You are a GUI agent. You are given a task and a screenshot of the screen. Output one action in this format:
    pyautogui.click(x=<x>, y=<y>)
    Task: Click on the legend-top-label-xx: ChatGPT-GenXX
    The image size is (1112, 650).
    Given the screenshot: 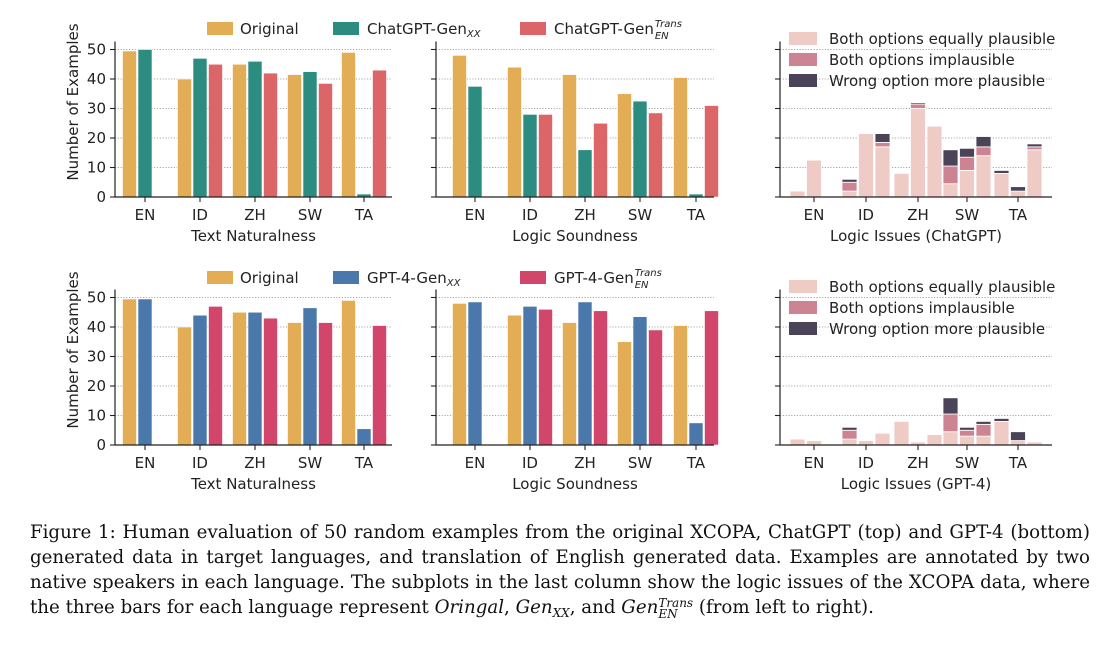 What is the action you would take?
    pyautogui.click(x=424, y=30)
    